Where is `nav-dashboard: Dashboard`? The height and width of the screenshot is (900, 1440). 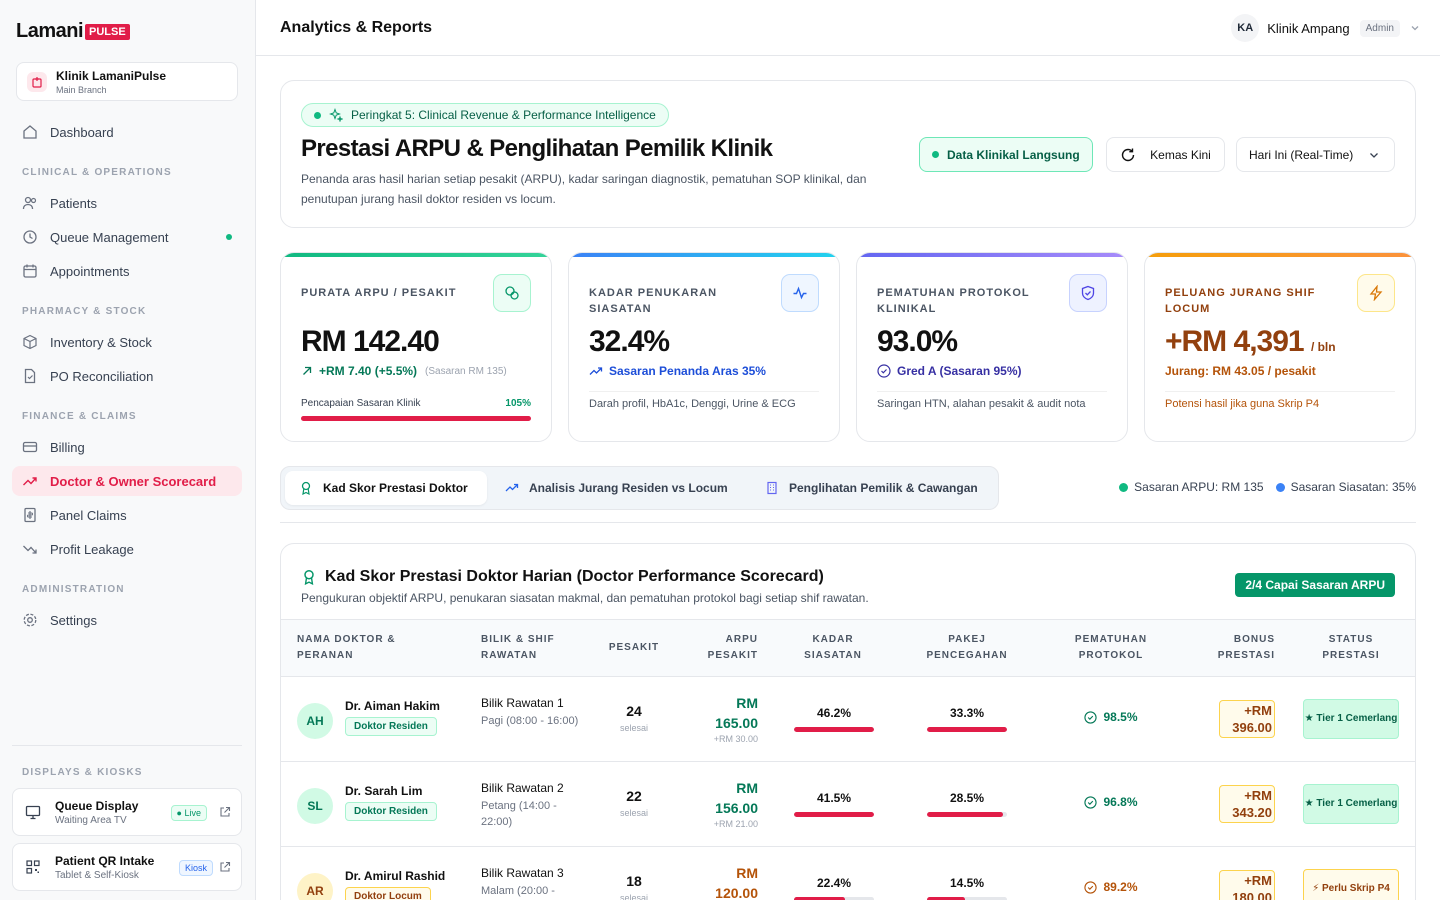
nav-dashboard: Dashboard is located at coordinates (127, 132).